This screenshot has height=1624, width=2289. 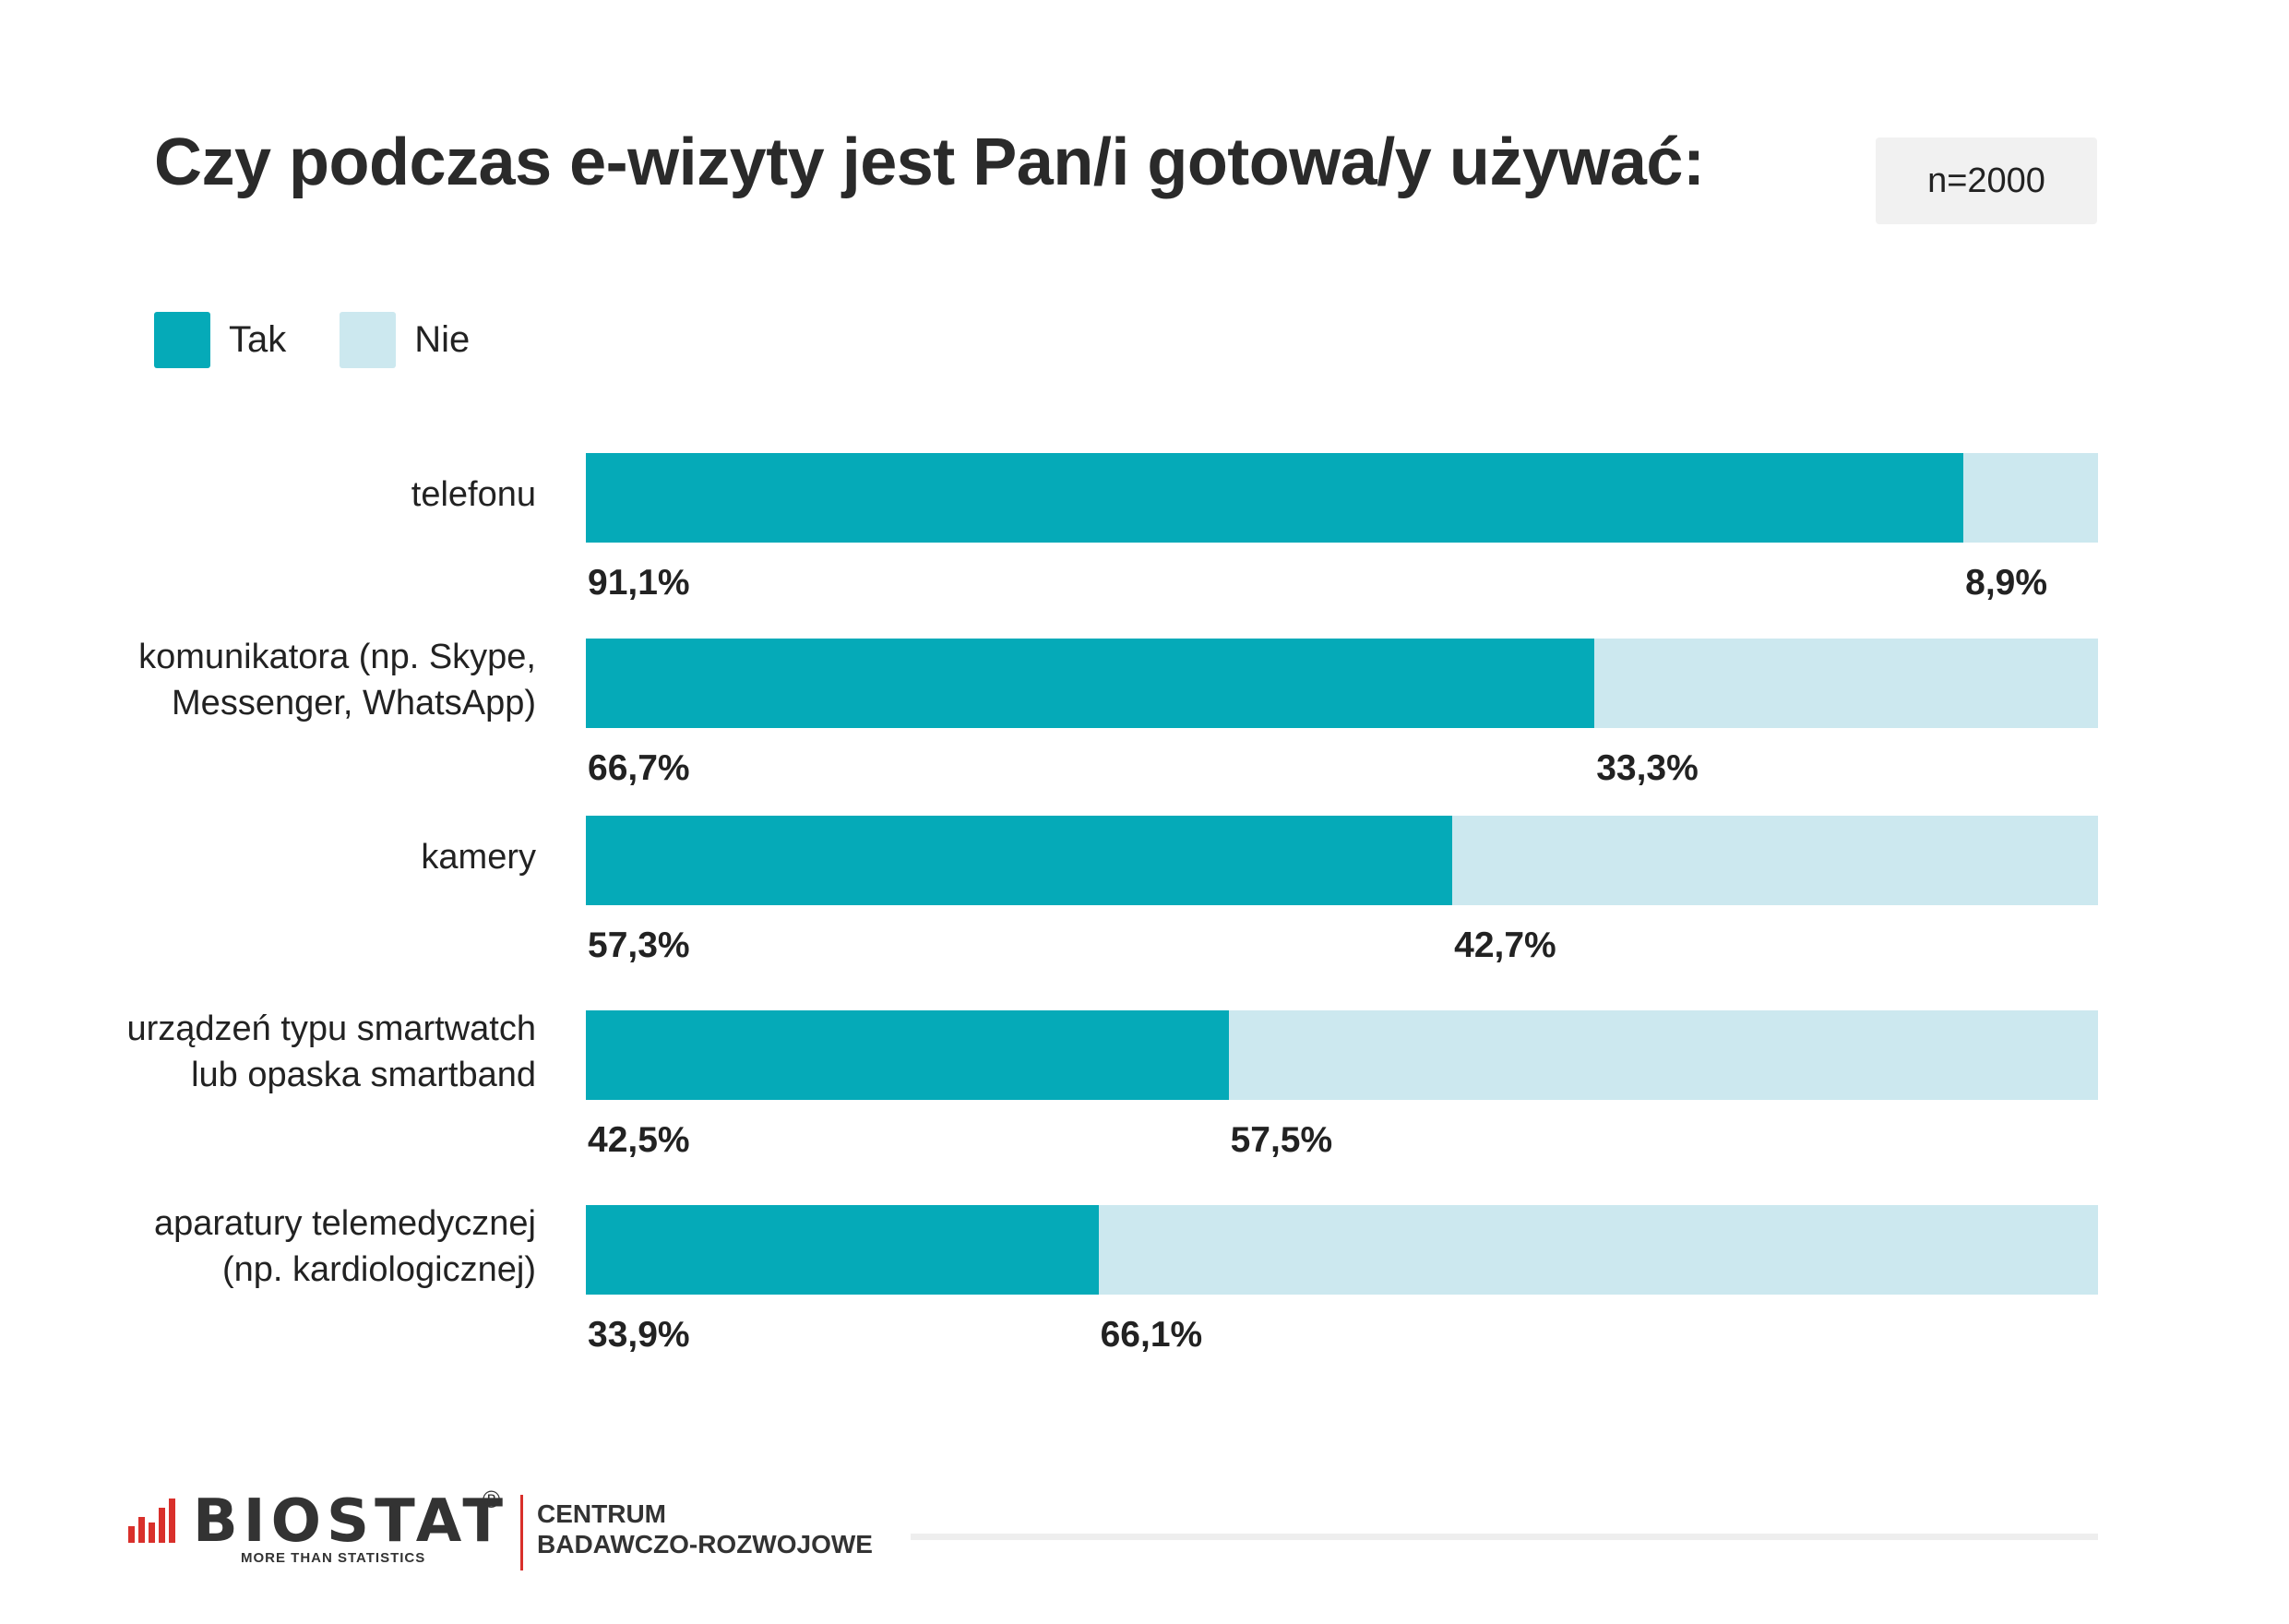 What do you see at coordinates (1647, 768) in the screenshot?
I see `value-label-nie: 33,3%` at bounding box center [1647, 768].